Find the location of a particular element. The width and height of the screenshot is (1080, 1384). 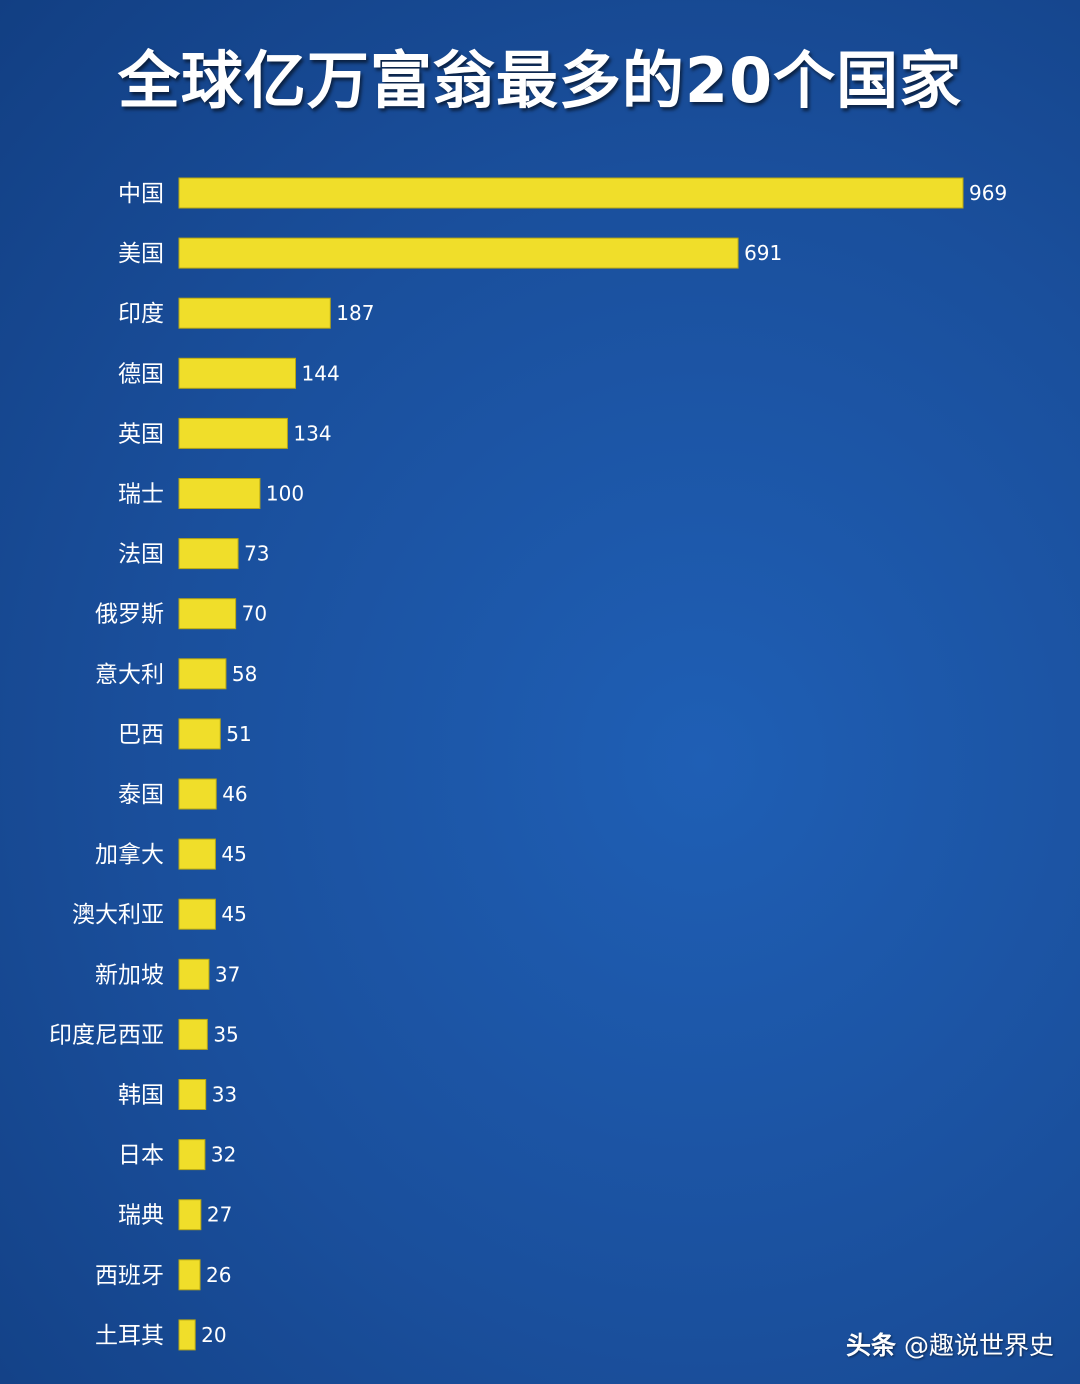

value-label-6: 100 is located at coordinates (285, 494).